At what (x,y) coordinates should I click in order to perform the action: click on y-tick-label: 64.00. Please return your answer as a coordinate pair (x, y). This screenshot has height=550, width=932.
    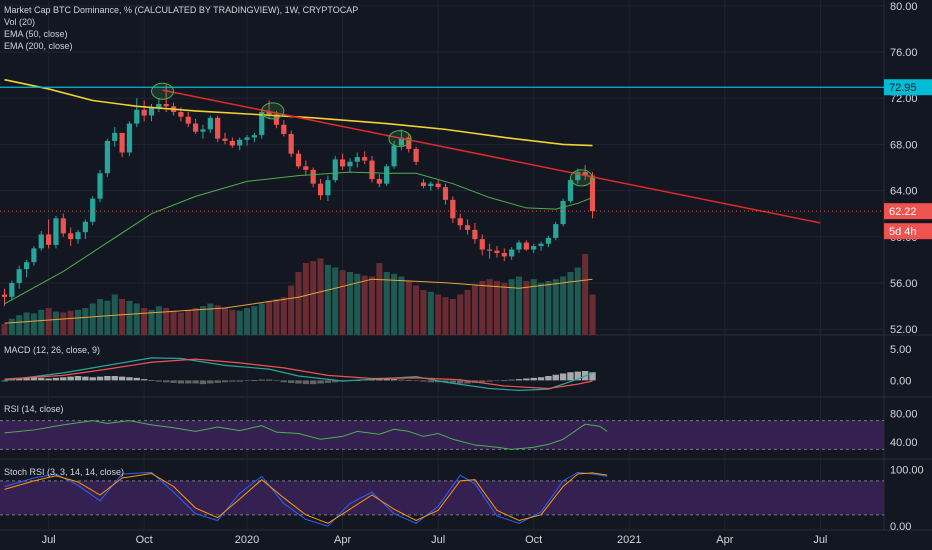
    Looking at the image, I should click on (904, 192).